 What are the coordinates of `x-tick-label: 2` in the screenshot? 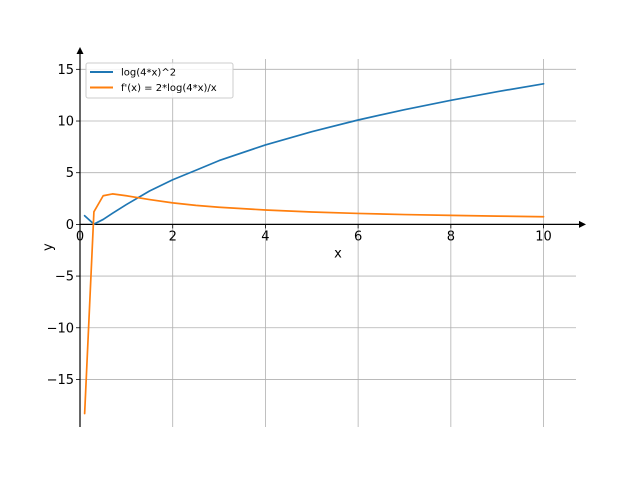 It's located at (173, 236).